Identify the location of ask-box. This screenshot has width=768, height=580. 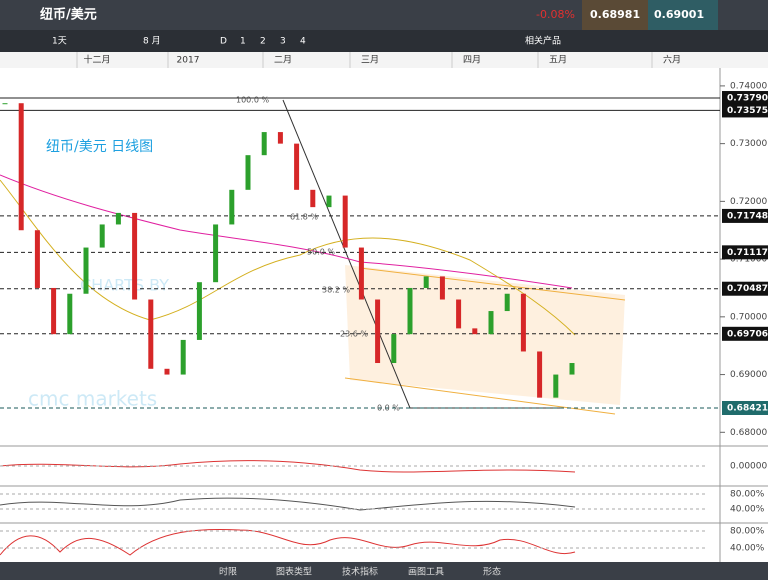
(683, 15).